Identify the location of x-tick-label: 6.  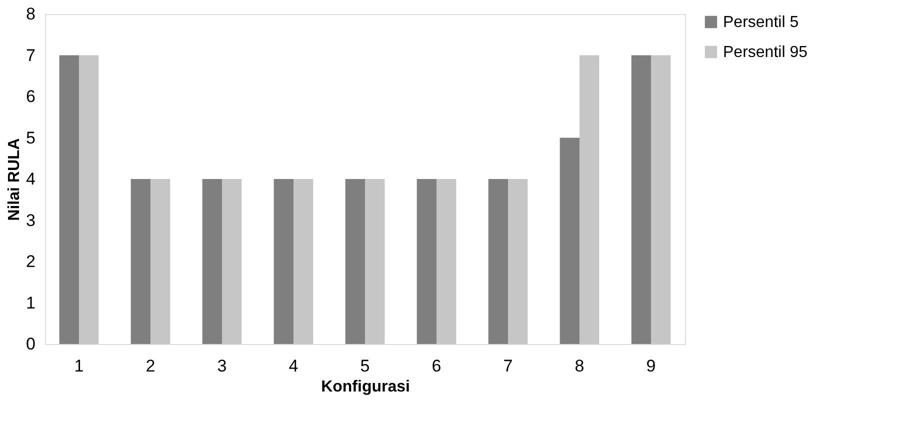
(437, 366).